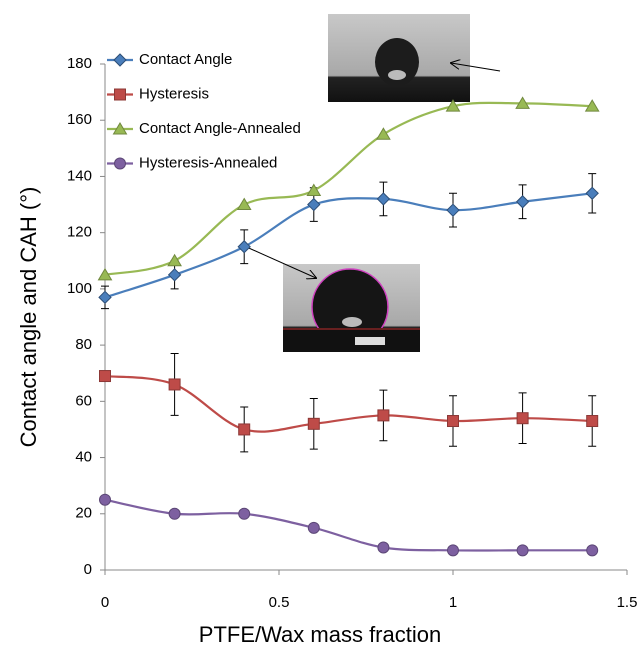  I want to click on y-tick-label: 100, so click(79, 288).